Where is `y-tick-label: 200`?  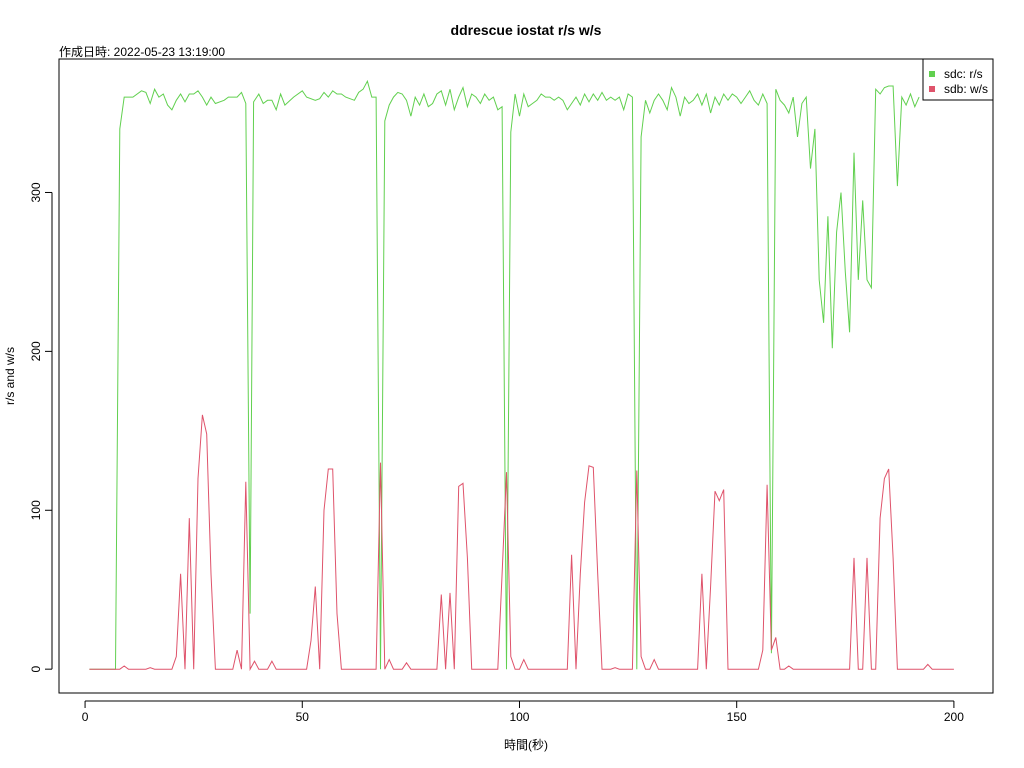
y-tick-label: 200 is located at coordinates (36, 351).